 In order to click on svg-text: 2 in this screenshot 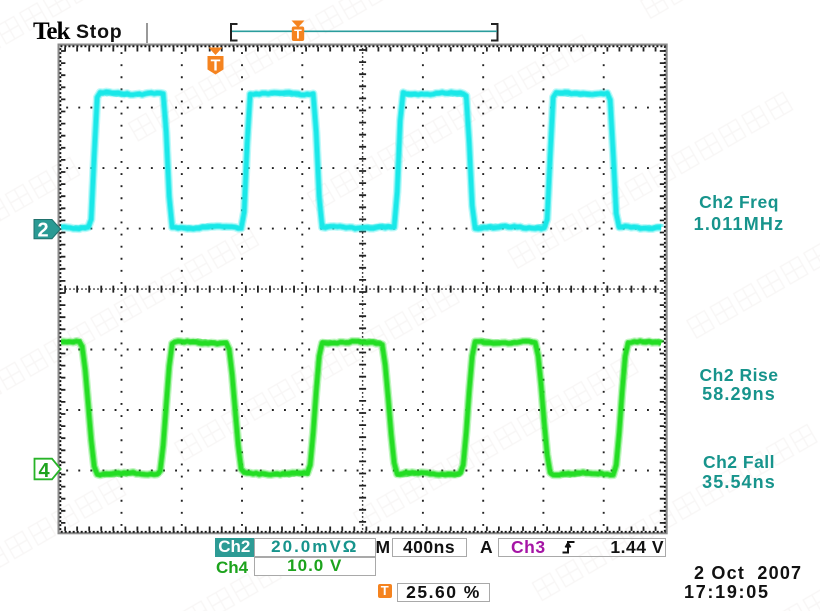, I will do `click(42, 231)`.